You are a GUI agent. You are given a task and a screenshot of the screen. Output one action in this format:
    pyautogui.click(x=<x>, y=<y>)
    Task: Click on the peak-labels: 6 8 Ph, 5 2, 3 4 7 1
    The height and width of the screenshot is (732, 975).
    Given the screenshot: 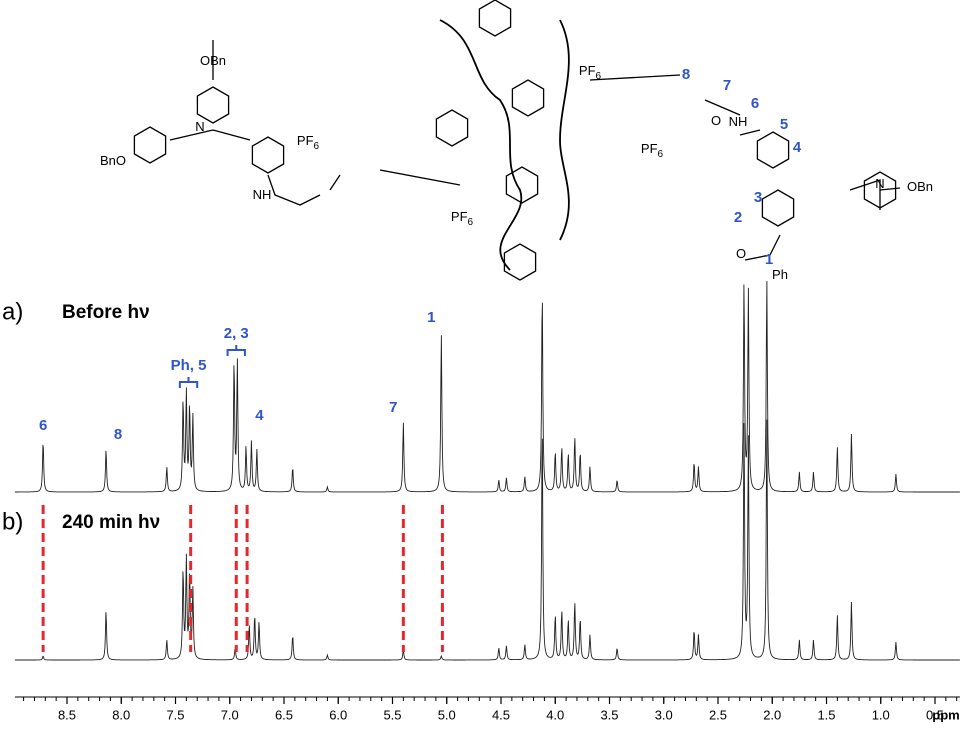 What is the action you would take?
    pyautogui.click(x=237, y=376)
    